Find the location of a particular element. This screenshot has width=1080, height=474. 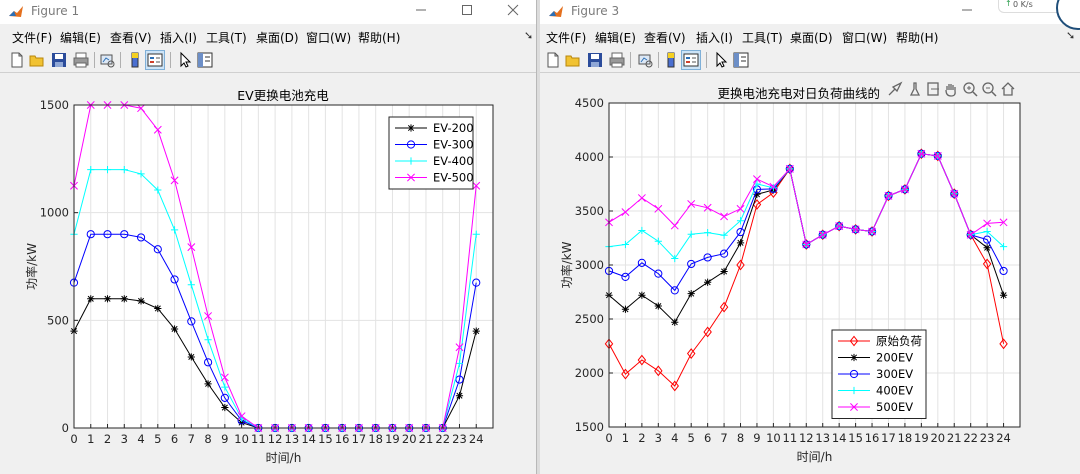

y-tick-label: 2500 is located at coordinates (589, 319).